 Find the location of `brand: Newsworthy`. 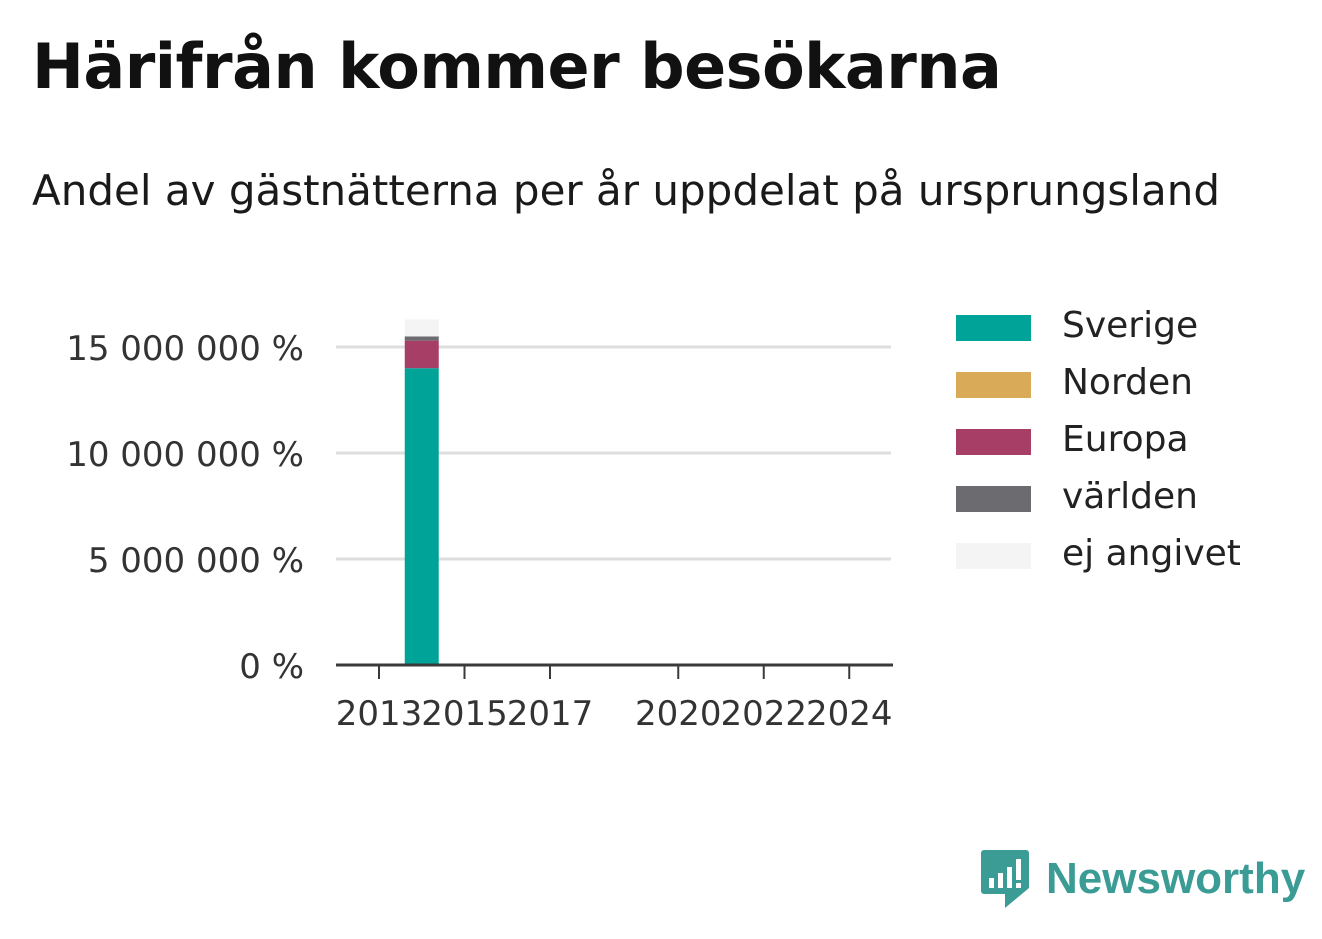

brand: Newsworthy is located at coordinates (1142, 879).